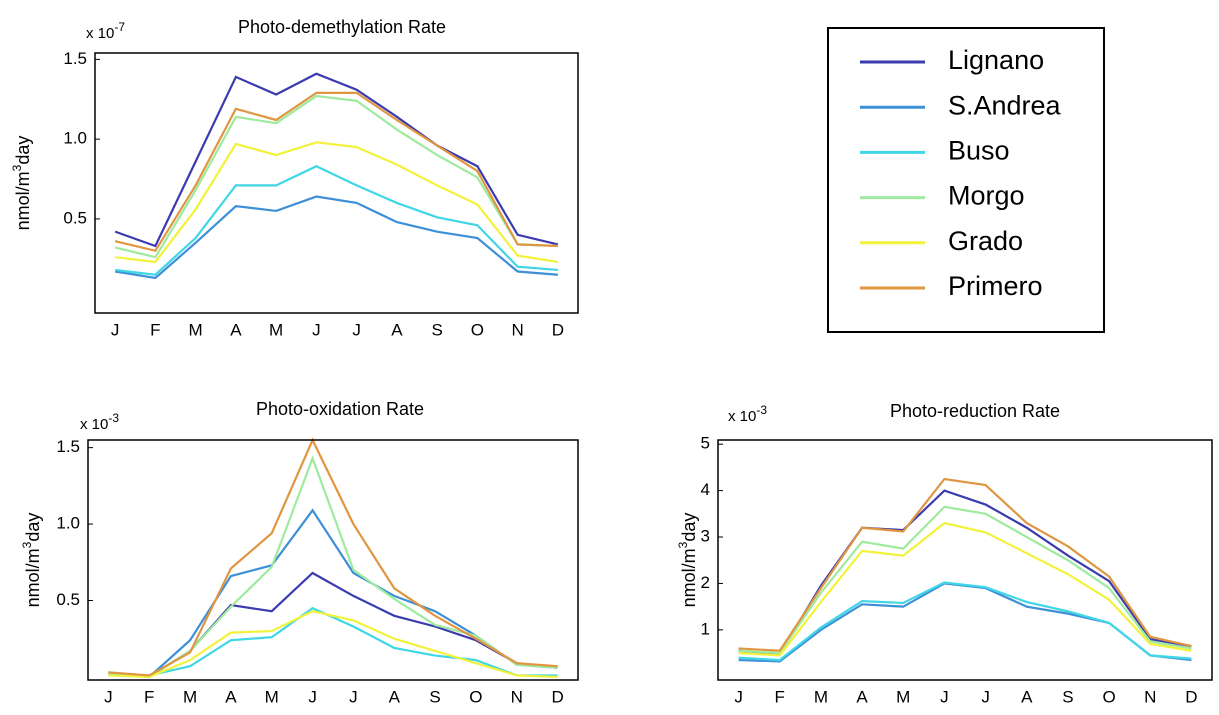 Image resolution: width=1219 pixels, height=715 pixels. I want to click on y-multiplier: x 10-7, so click(105, 31).